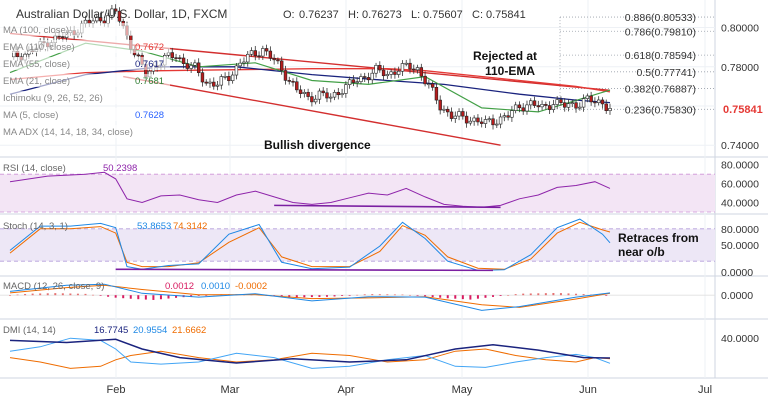  What do you see at coordinates (116, 390) in the screenshot?
I see `x-tick-label: Feb` at bounding box center [116, 390].